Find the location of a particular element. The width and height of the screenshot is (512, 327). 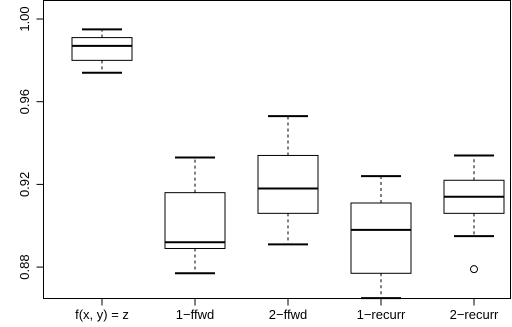

y-tick-label: 0.96 is located at coordinates (24, 101).